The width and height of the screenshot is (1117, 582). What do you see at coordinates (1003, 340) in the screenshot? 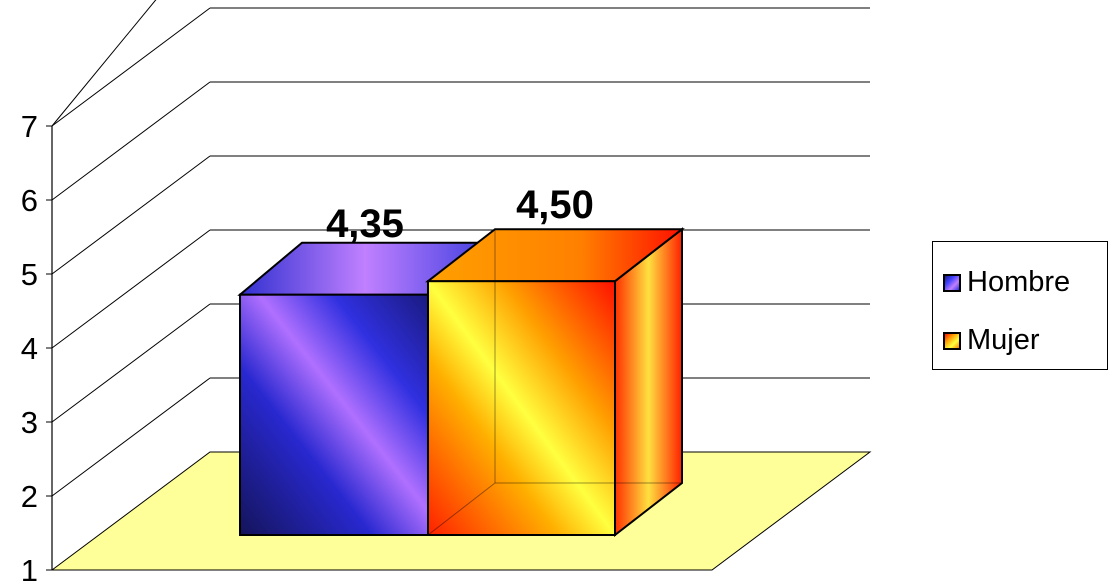
I see `legend-label-mujer: Mujer` at bounding box center [1003, 340].